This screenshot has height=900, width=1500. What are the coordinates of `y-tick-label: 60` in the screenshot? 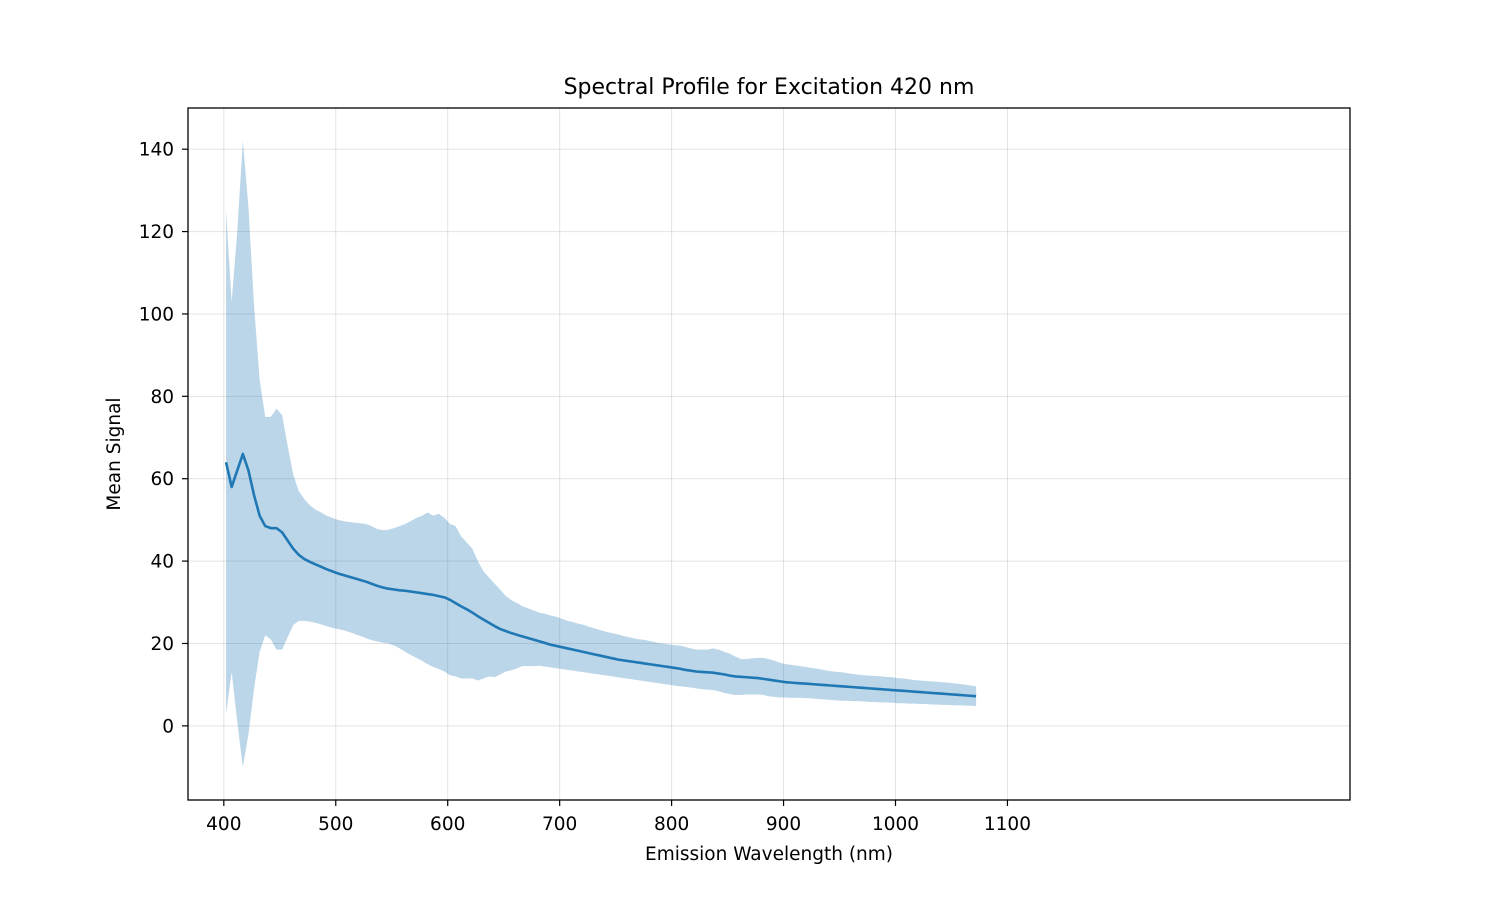 It's located at (162, 479).